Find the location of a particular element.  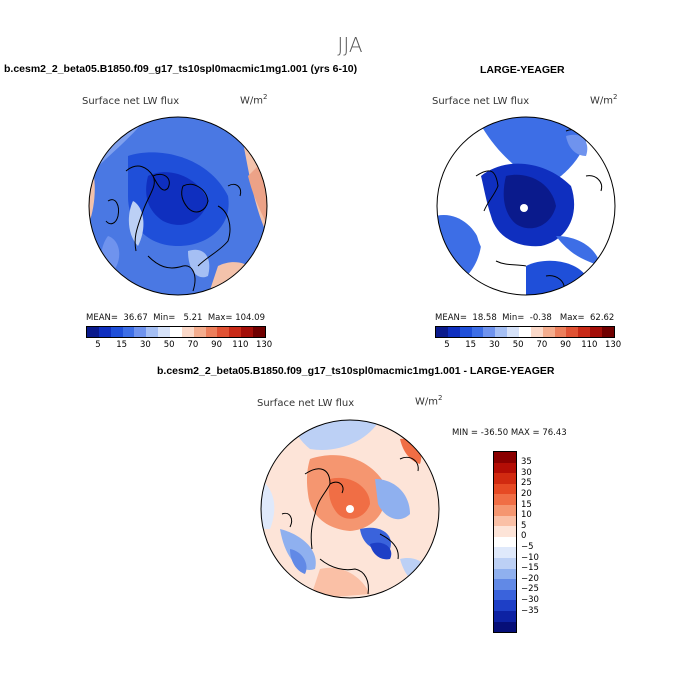

polar-map-left is located at coordinates (178, 206).